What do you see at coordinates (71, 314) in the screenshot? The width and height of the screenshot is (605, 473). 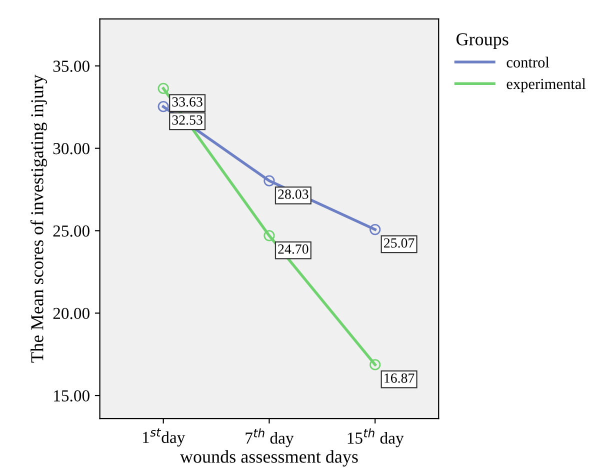 I see `y-tick-label: 20.00` at bounding box center [71, 314].